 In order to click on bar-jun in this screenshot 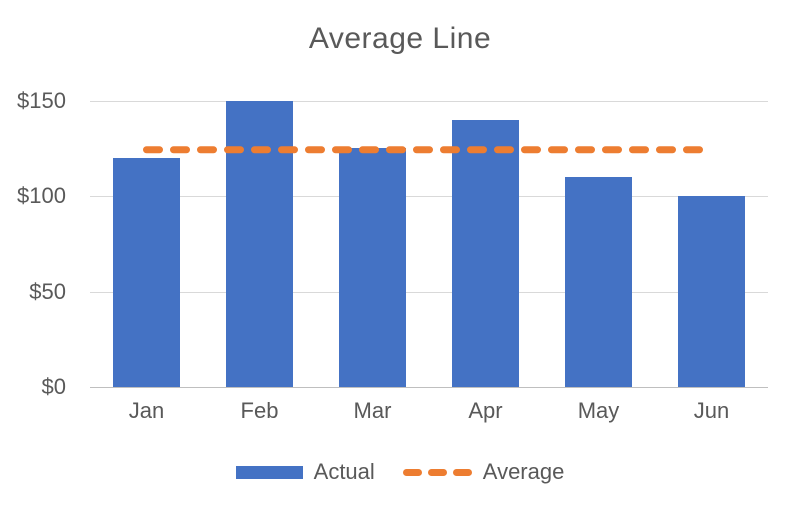, I will do `click(711, 291)`.